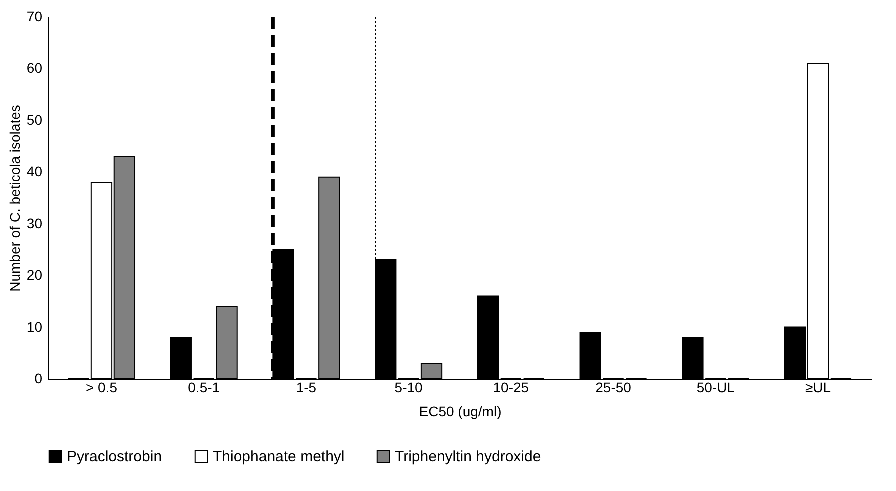 The image size is (896, 491). I want to click on x-tick-label: ≥UL, so click(818, 388).